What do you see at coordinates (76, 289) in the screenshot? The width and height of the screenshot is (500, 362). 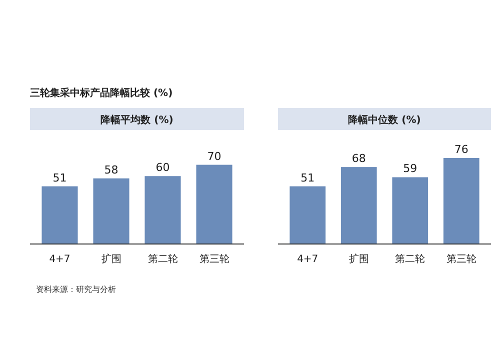 I see `text: 资料来源：研究与分析` at bounding box center [76, 289].